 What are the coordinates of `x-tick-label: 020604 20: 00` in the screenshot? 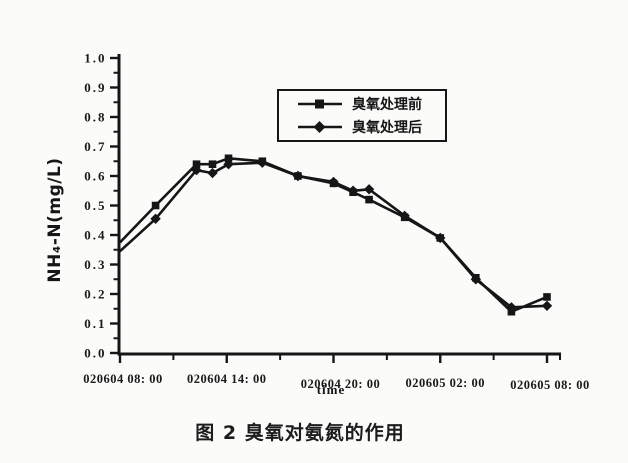 It's located at (340, 384).